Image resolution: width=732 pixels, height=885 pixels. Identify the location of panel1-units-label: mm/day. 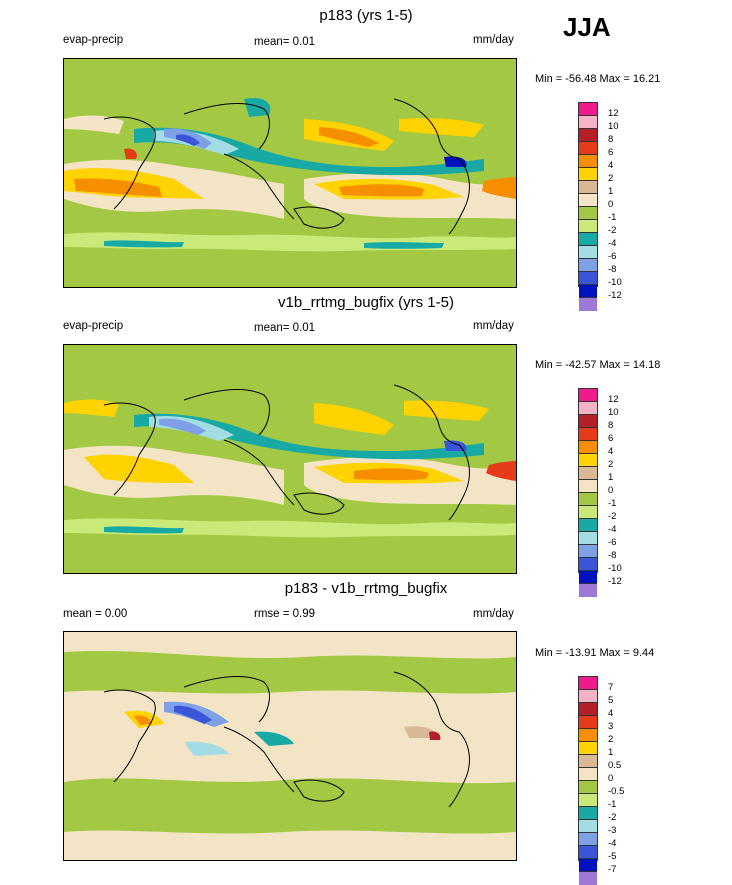
(493, 40).